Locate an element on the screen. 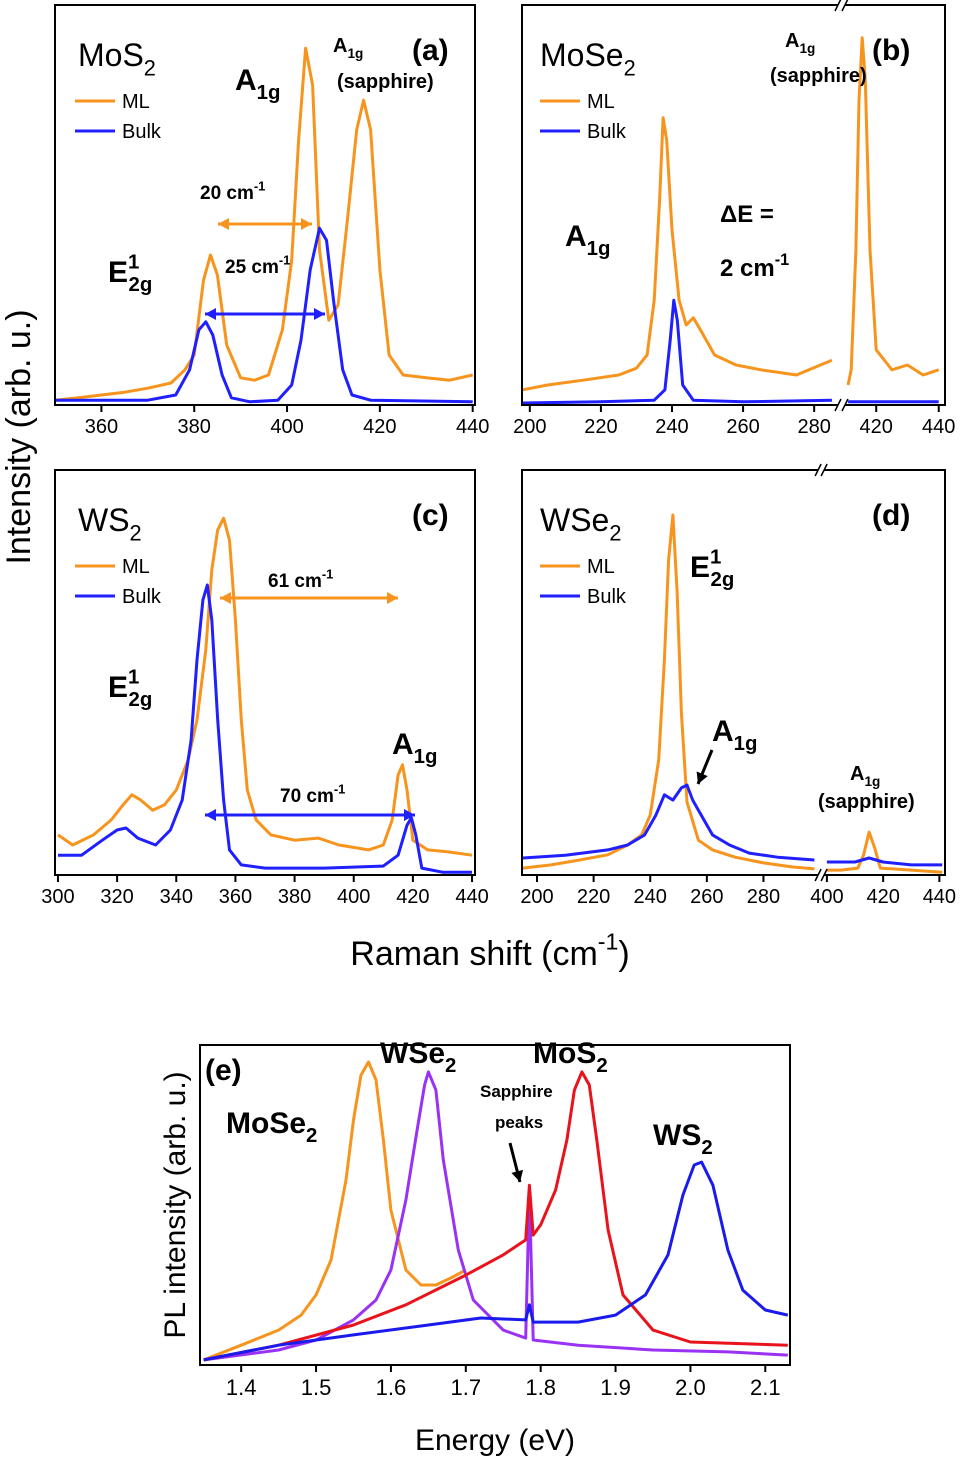 This screenshot has height=1461, width=974. panel-label: (c) is located at coordinates (430, 515).